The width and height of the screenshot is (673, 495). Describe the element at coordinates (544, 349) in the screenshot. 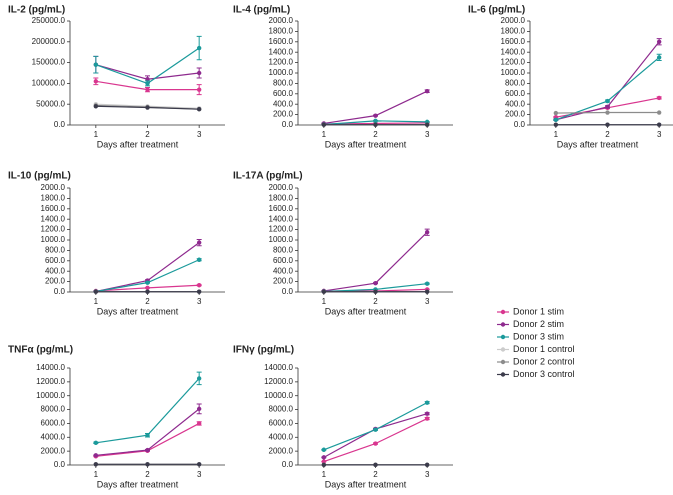

I see `legend-label: Donor 1 control` at that location.